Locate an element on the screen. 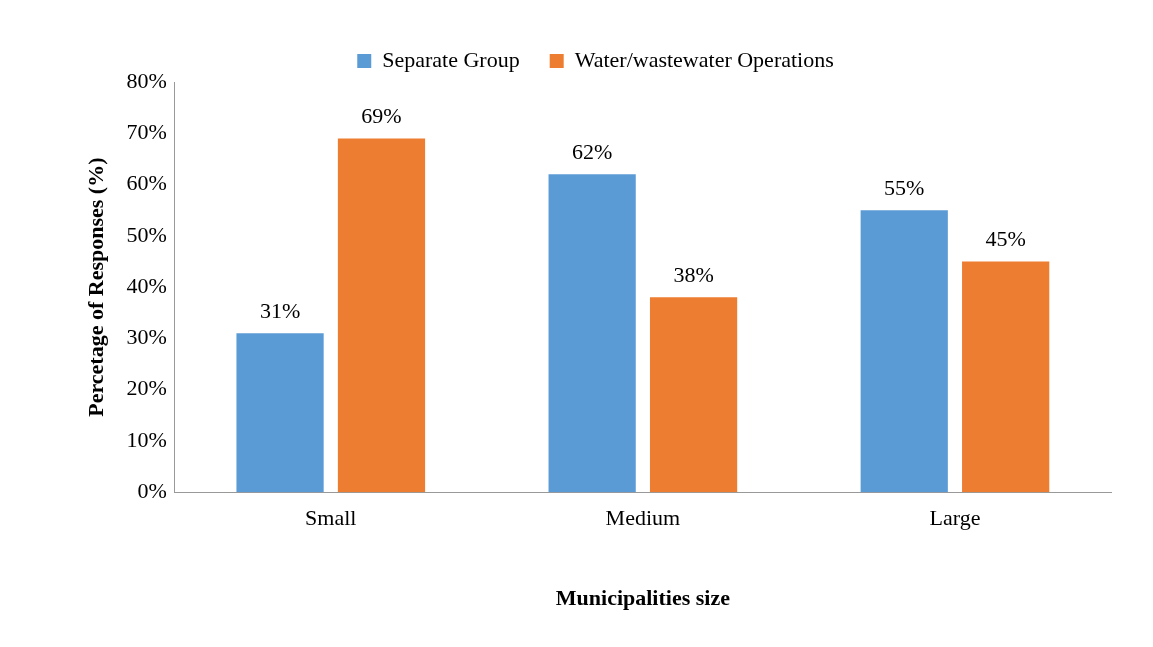 This screenshot has height=647, width=1153. y-tick-label: 60% is located at coordinates (146, 183).